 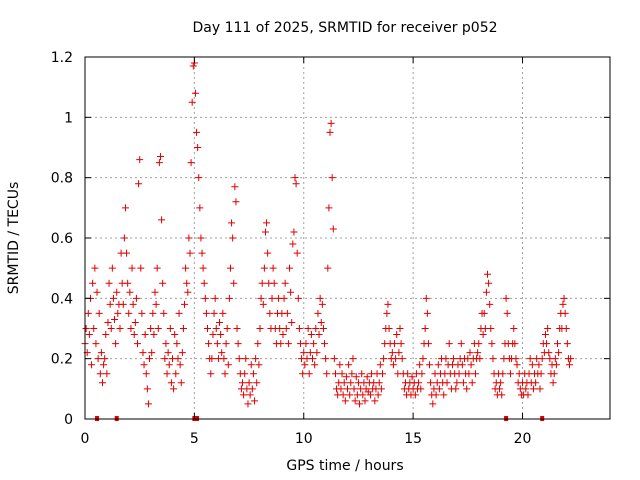 I want to click on x-tick-label: 10, so click(x=304, y=439).